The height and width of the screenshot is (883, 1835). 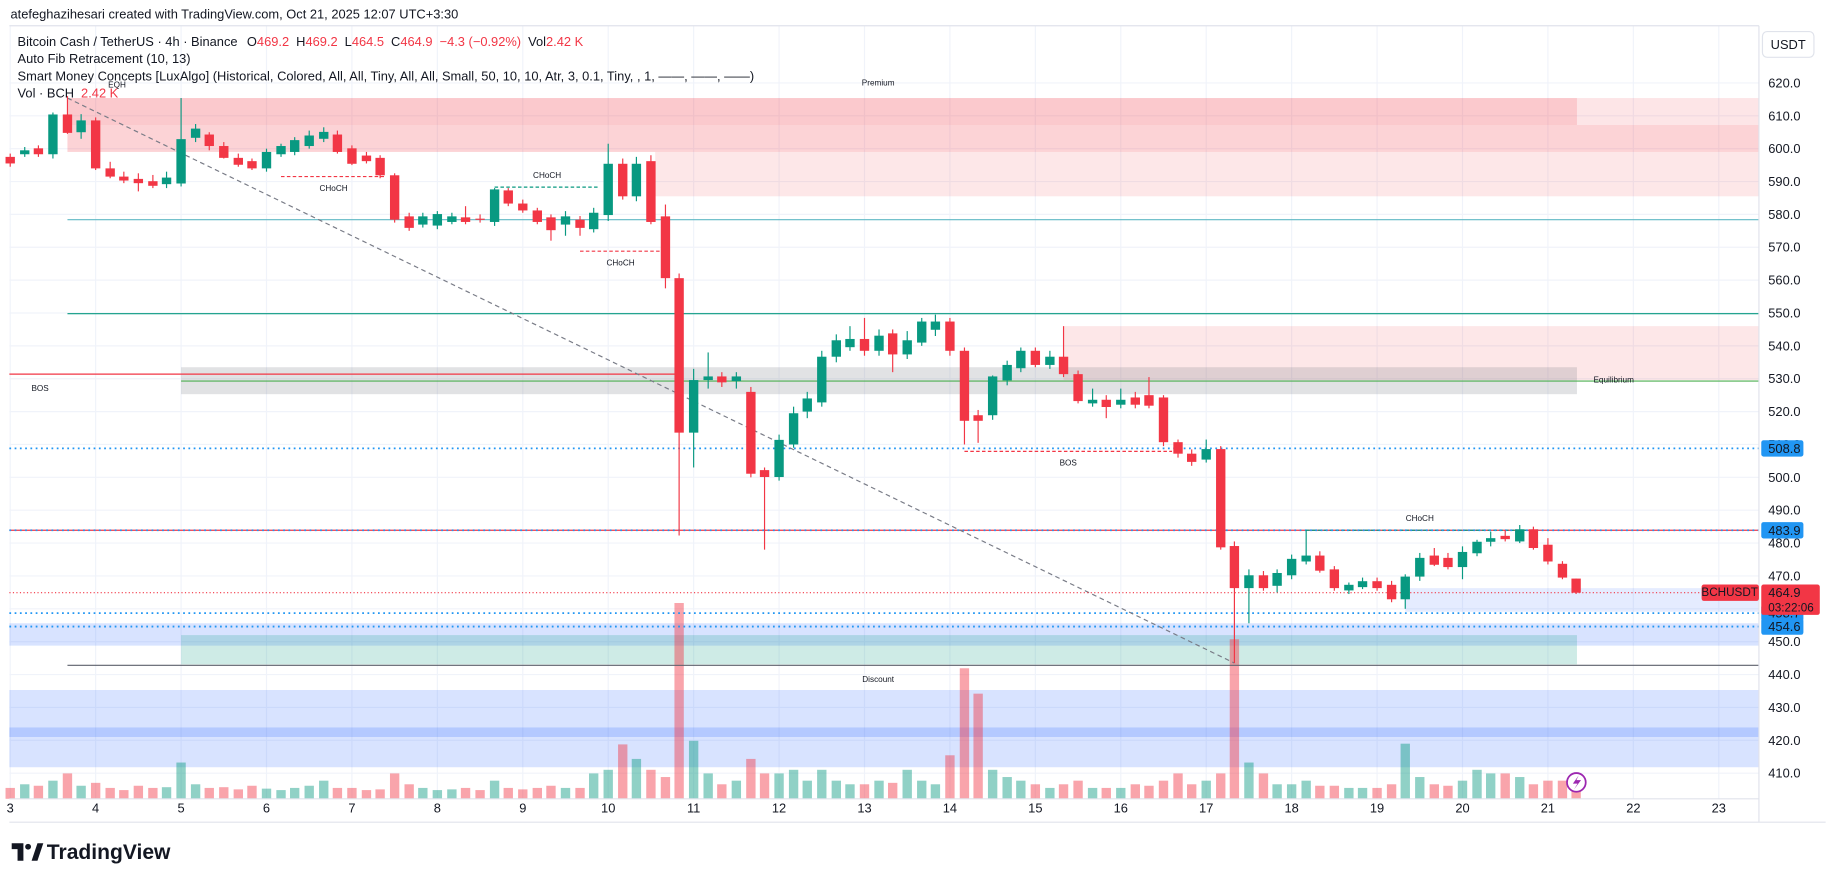 I want to click on annotation: Equilibrium, so click(x=1613, y=380).